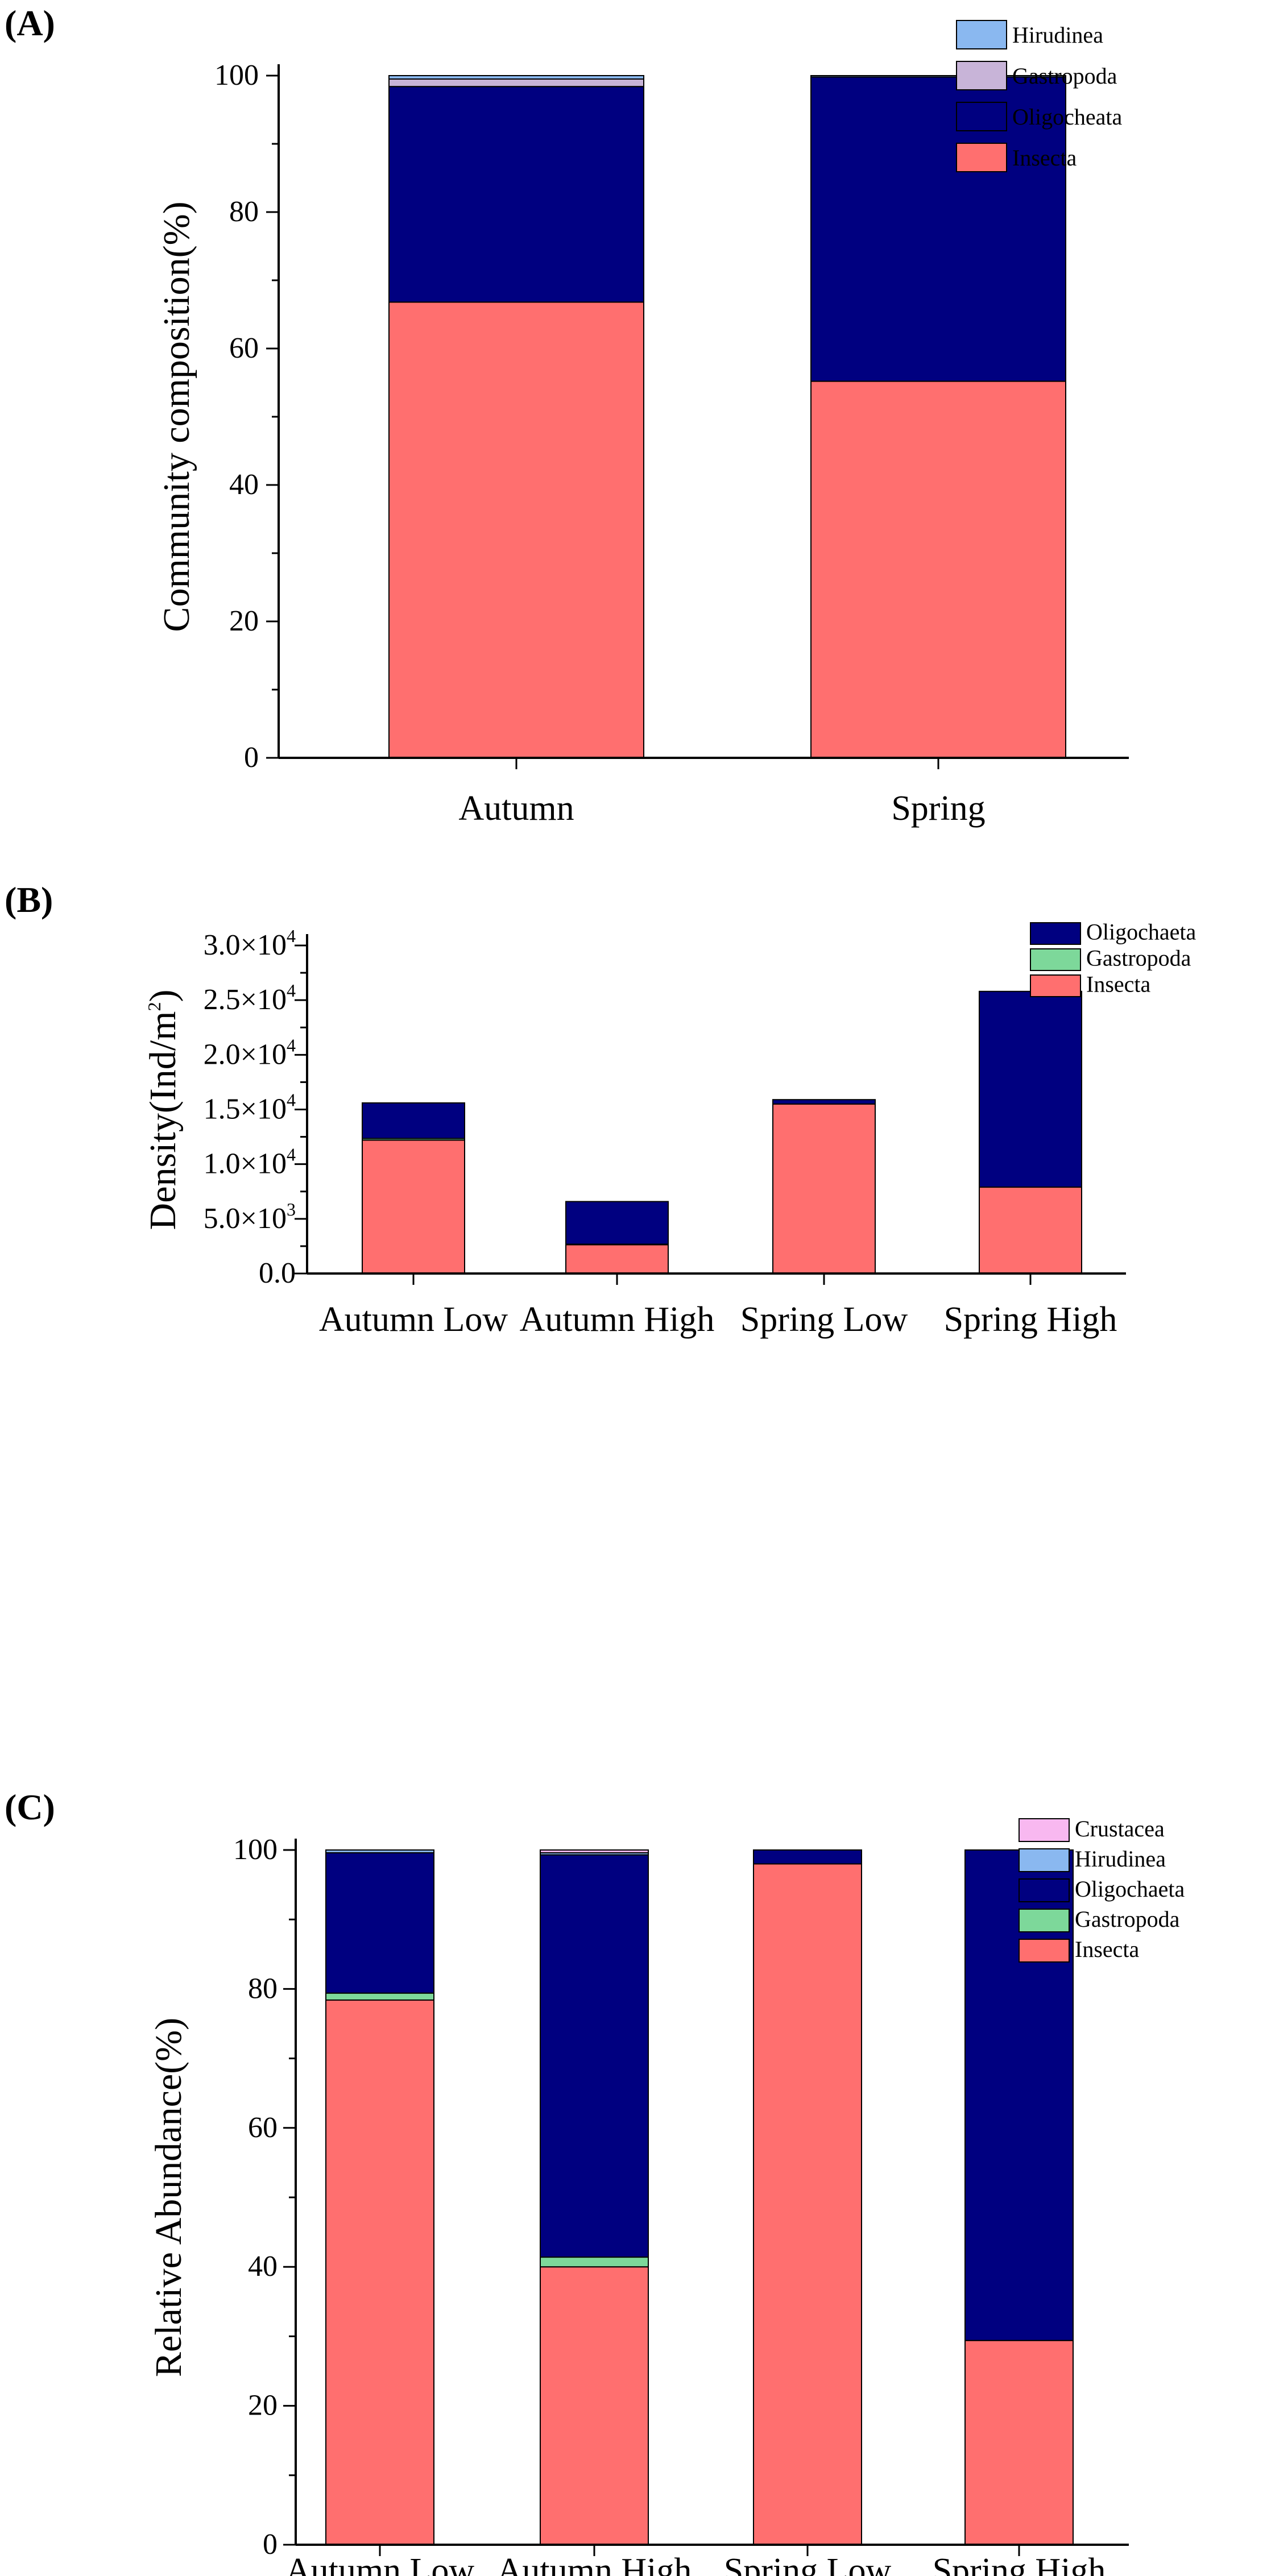  I want to click on panel-c-ytick-label: 80, so click(263, 1988).